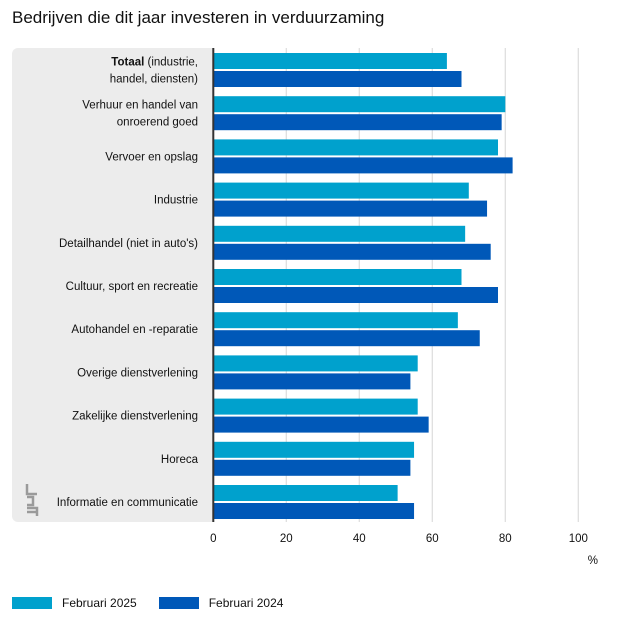 This screenshot has height=626, width=626. Describe the element at coordinates (137, 373) in the screenshot. I see `category-label: Overige dienstverlening` at that location.